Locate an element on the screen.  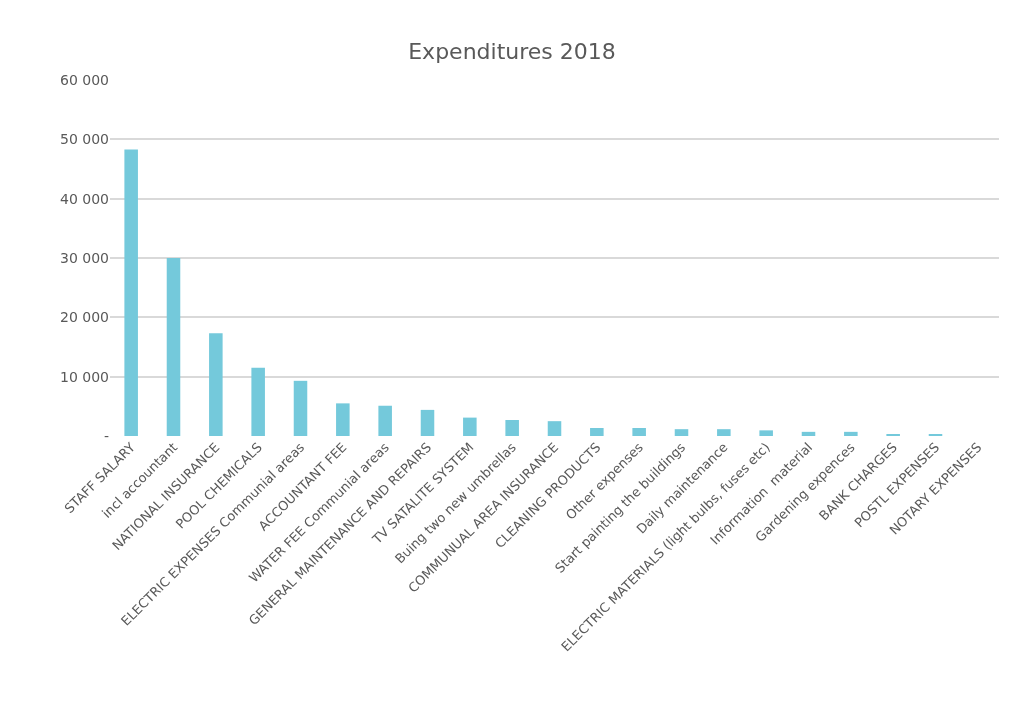
y-tick-label: 10 000 is located at coordinates (84, 376).